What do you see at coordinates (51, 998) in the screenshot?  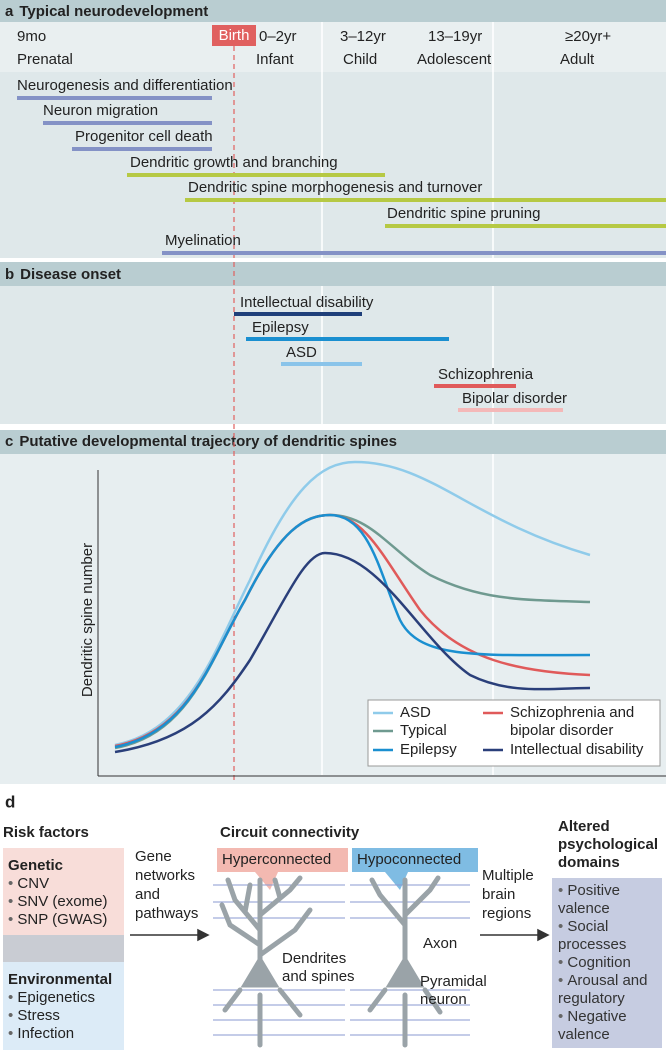 I see `list-item: Epigenetics` at bounding box center [51, 998].